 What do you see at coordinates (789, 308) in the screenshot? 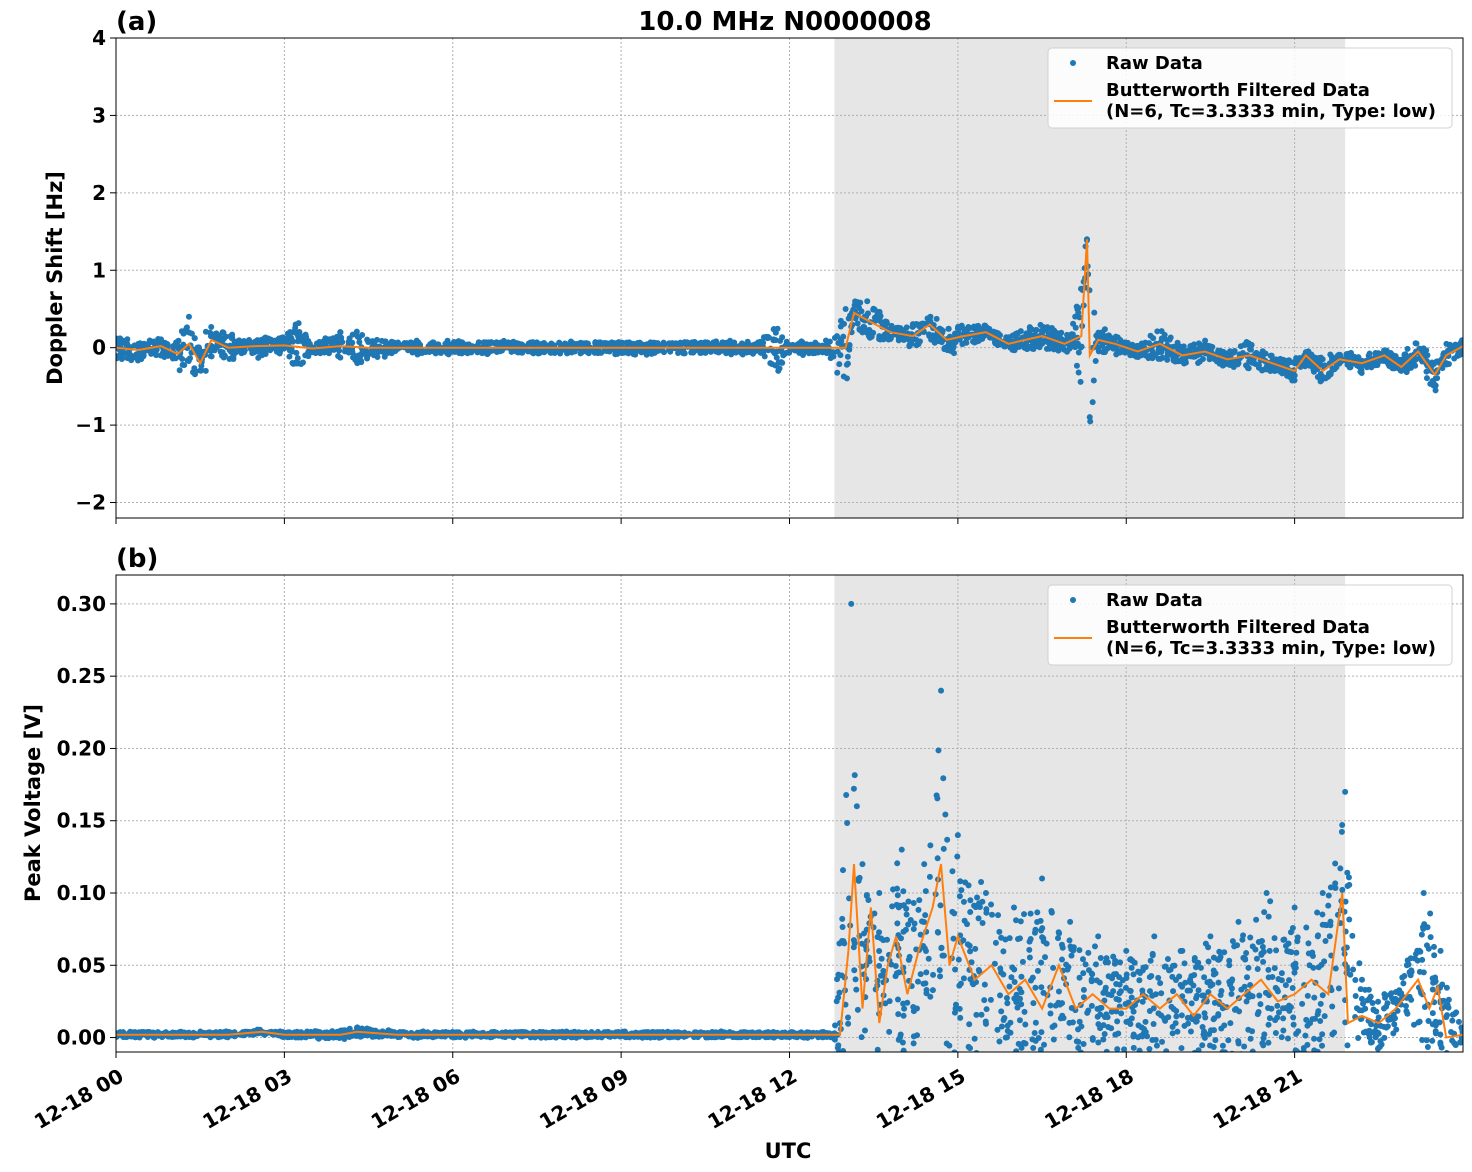
I see `filtered-data-line-a` at bounding box center [789, 308].